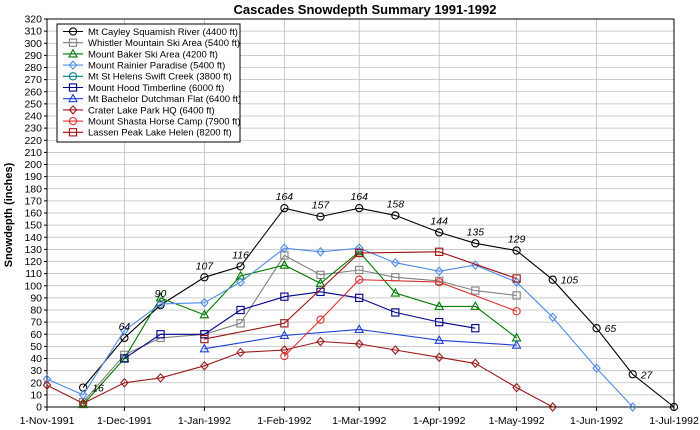  I want to click on data-label: 116, so click(240, 255).